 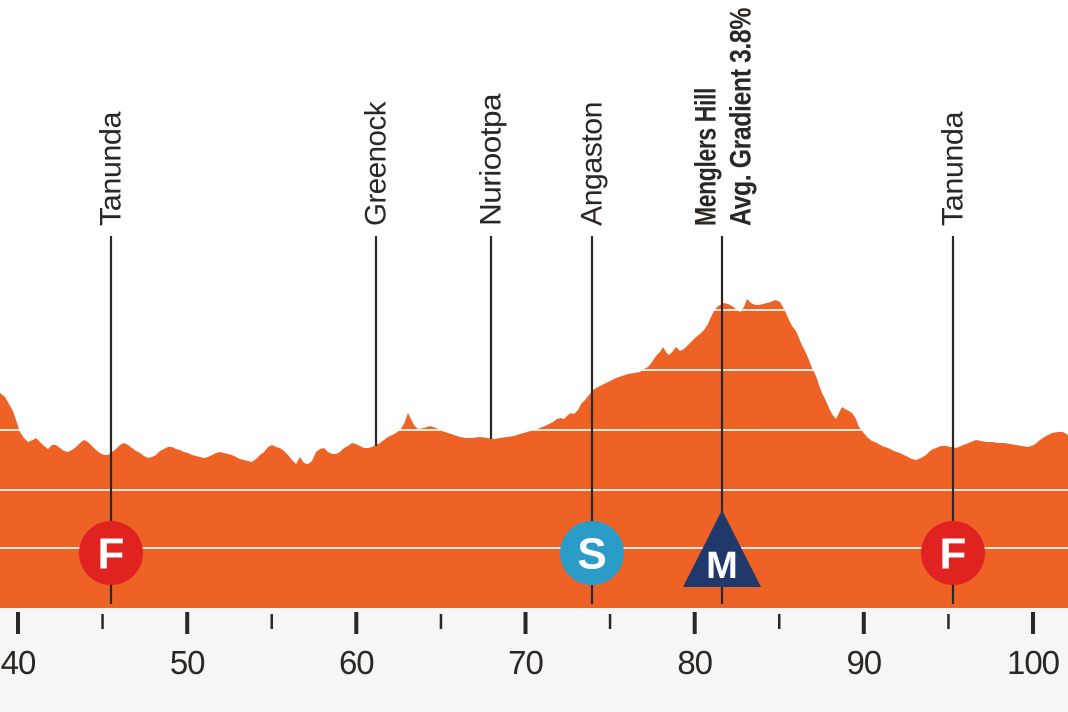 I want to click on footer-band, so click(x=534, y=660).